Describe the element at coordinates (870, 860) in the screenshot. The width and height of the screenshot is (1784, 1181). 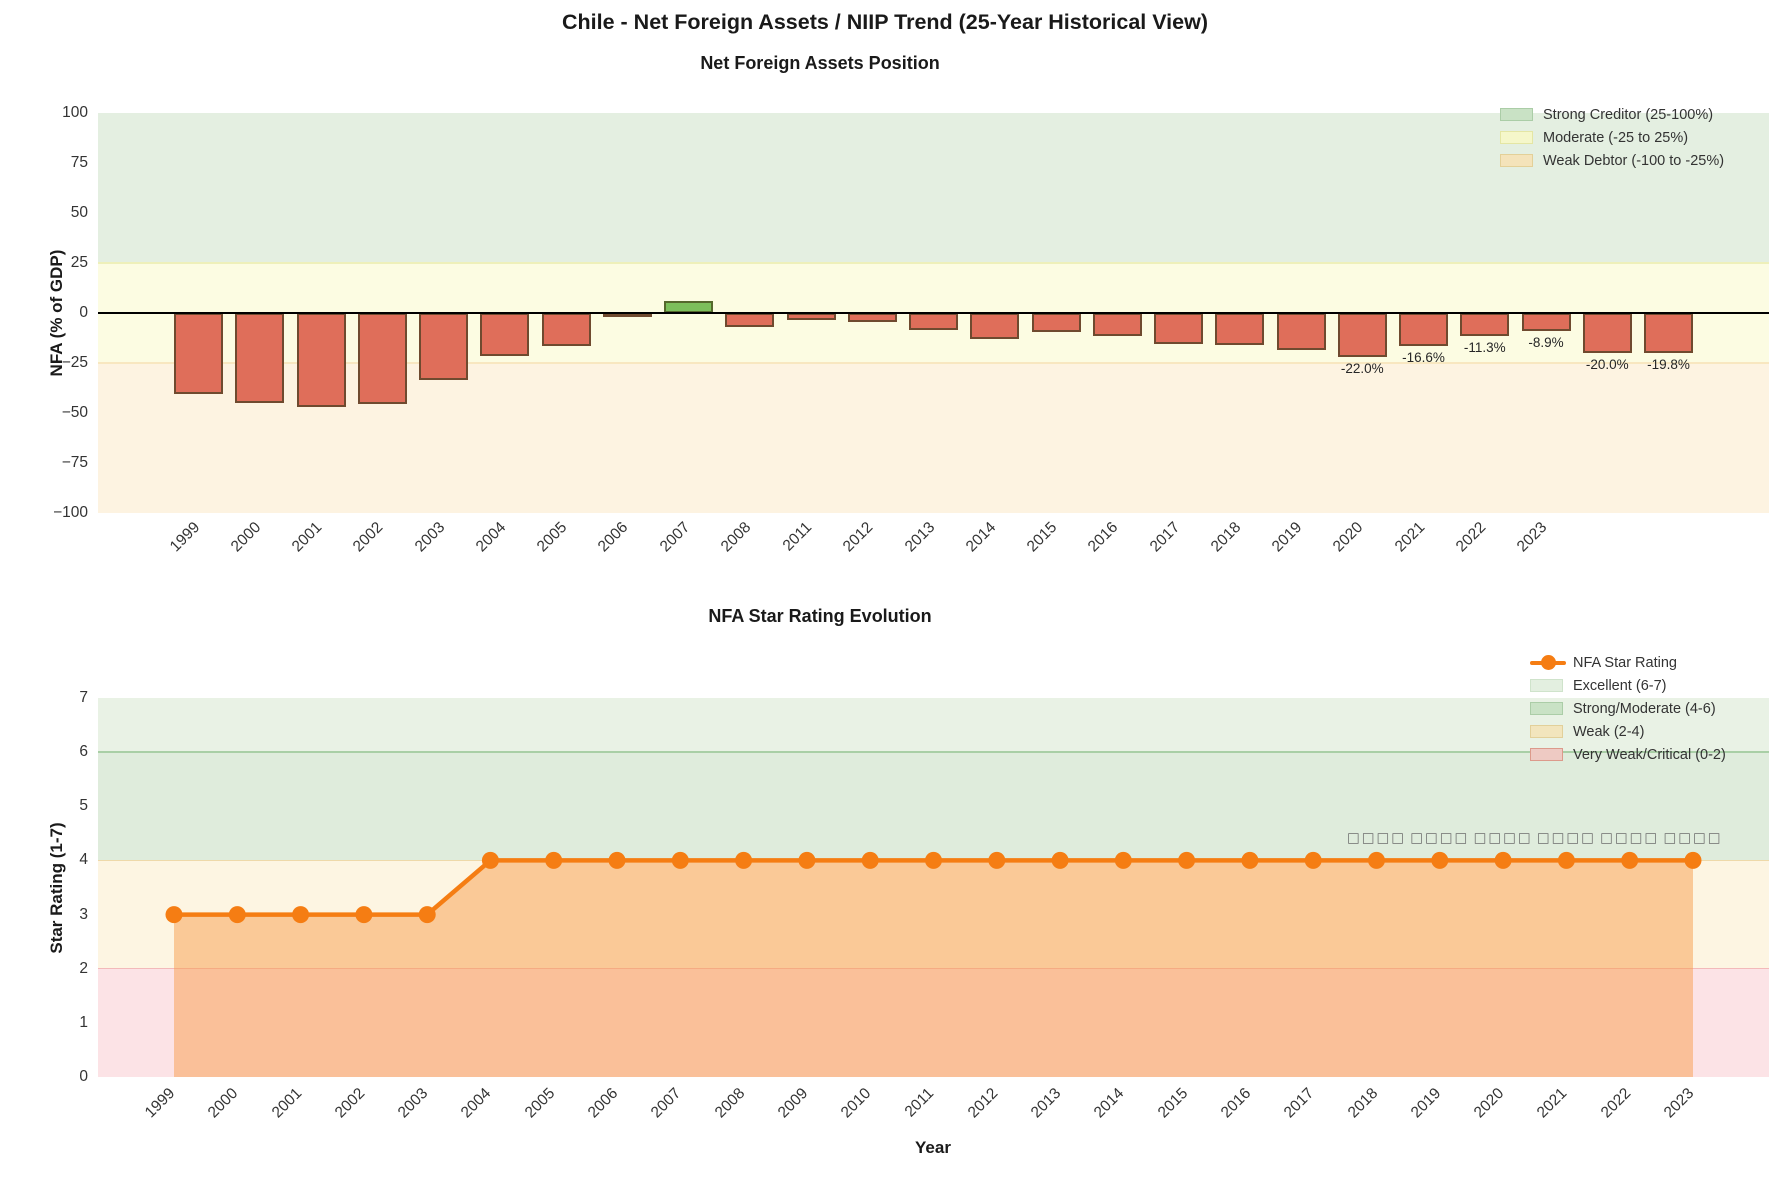
I see `rating-marker-2010` at that location.